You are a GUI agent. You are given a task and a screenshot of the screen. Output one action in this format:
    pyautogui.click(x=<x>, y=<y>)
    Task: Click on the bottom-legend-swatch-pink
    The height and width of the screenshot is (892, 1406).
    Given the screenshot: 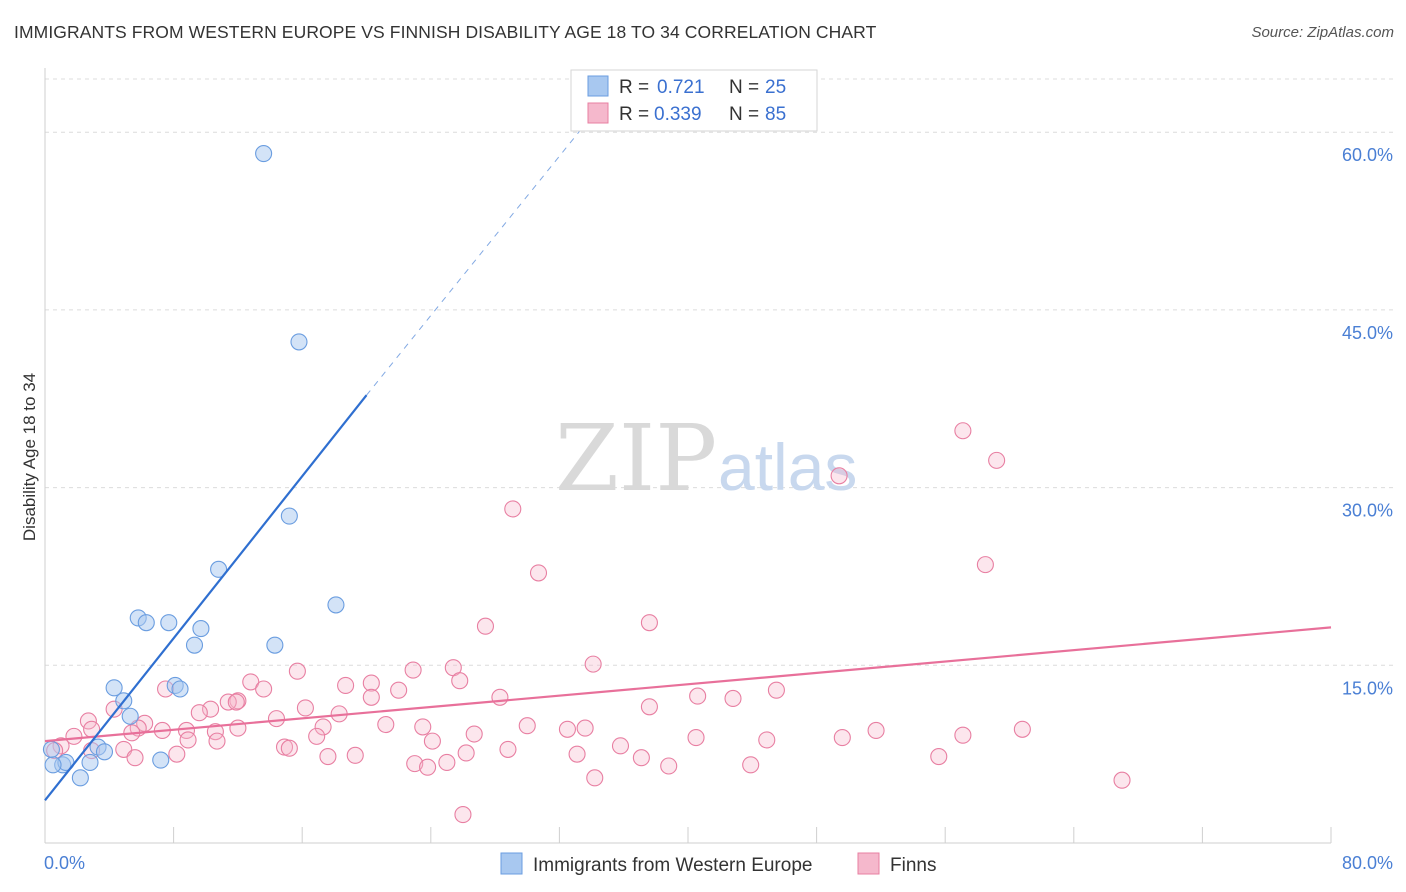 What is the action you would take?
    pyautogui.click(x=868, y=863)
    